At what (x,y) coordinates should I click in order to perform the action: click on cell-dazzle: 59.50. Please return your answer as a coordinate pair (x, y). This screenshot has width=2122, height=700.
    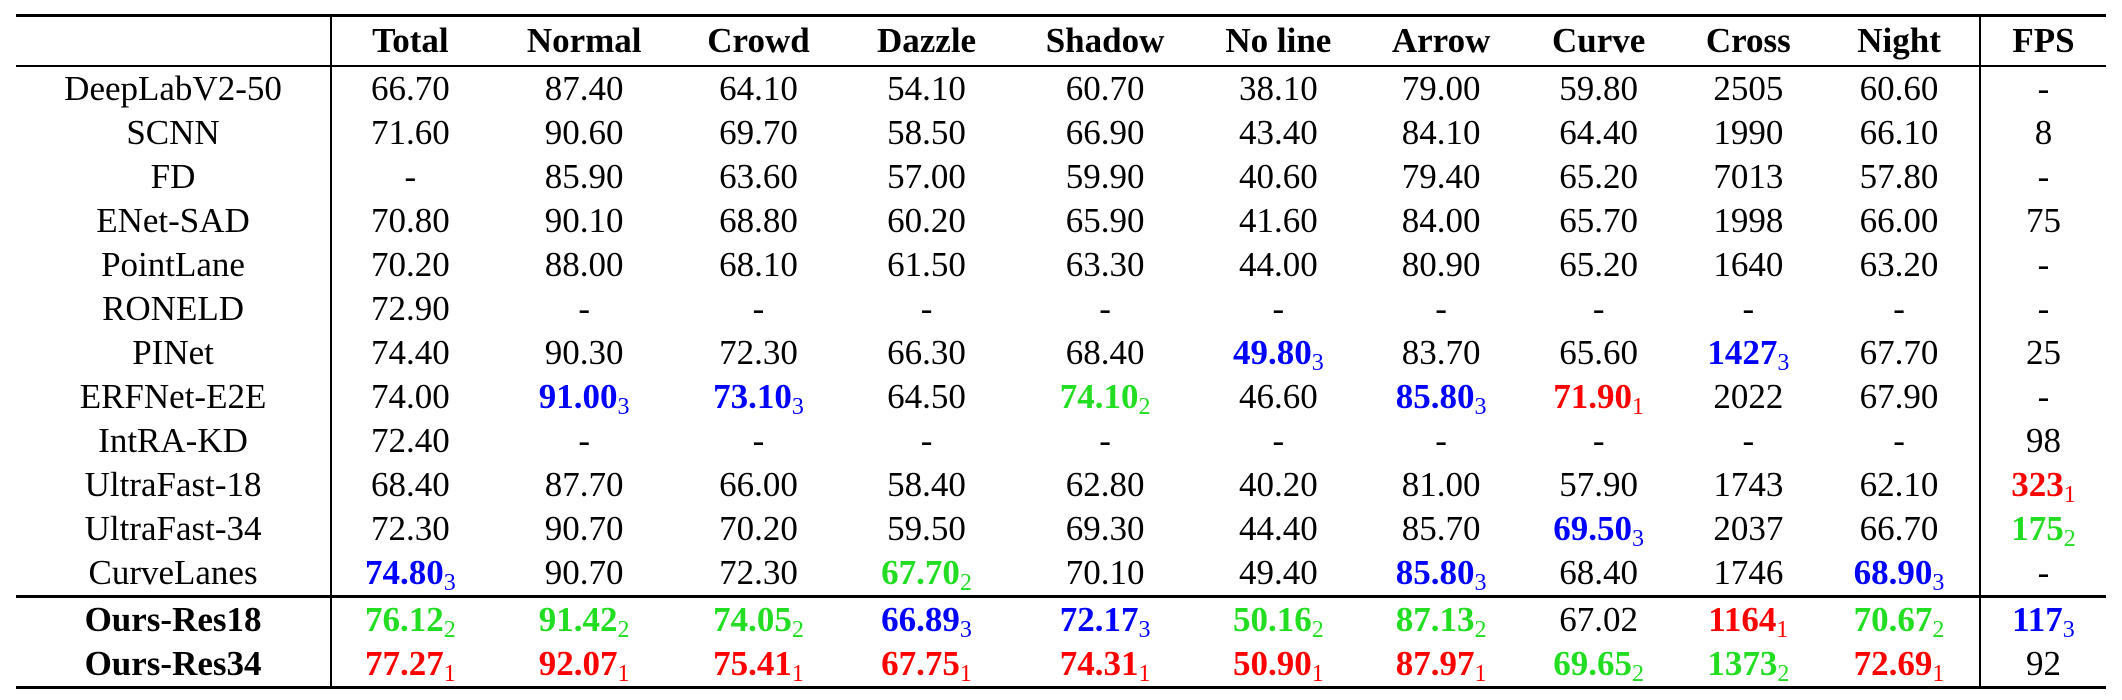
    Looking at the image, I should click on (926, 529).